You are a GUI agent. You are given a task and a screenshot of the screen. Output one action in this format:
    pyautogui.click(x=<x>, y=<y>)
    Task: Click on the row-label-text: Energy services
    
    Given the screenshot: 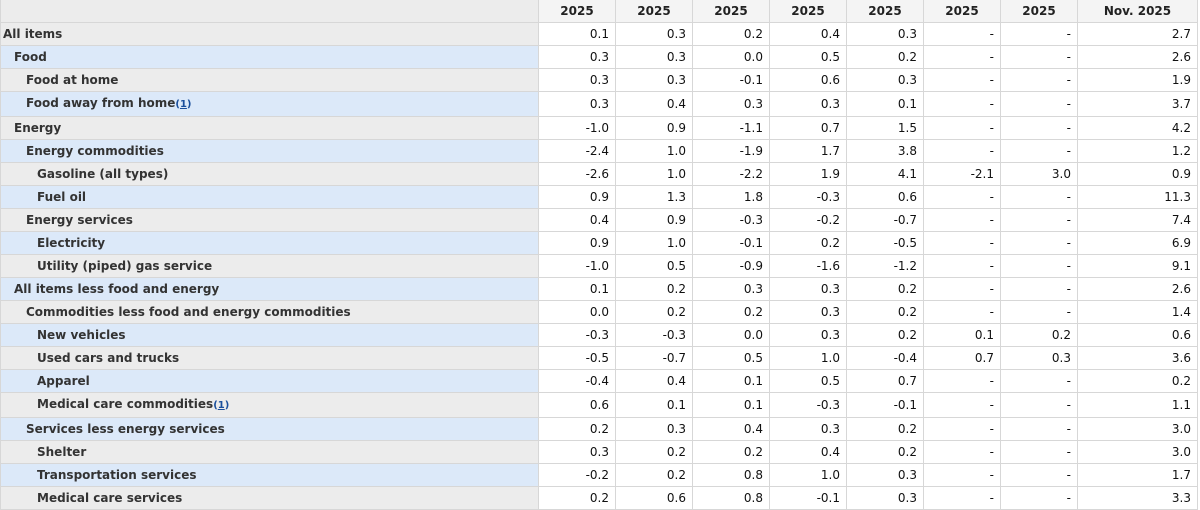 What is the action you would take?
    pyautogui.click(x=79, y=220)
    